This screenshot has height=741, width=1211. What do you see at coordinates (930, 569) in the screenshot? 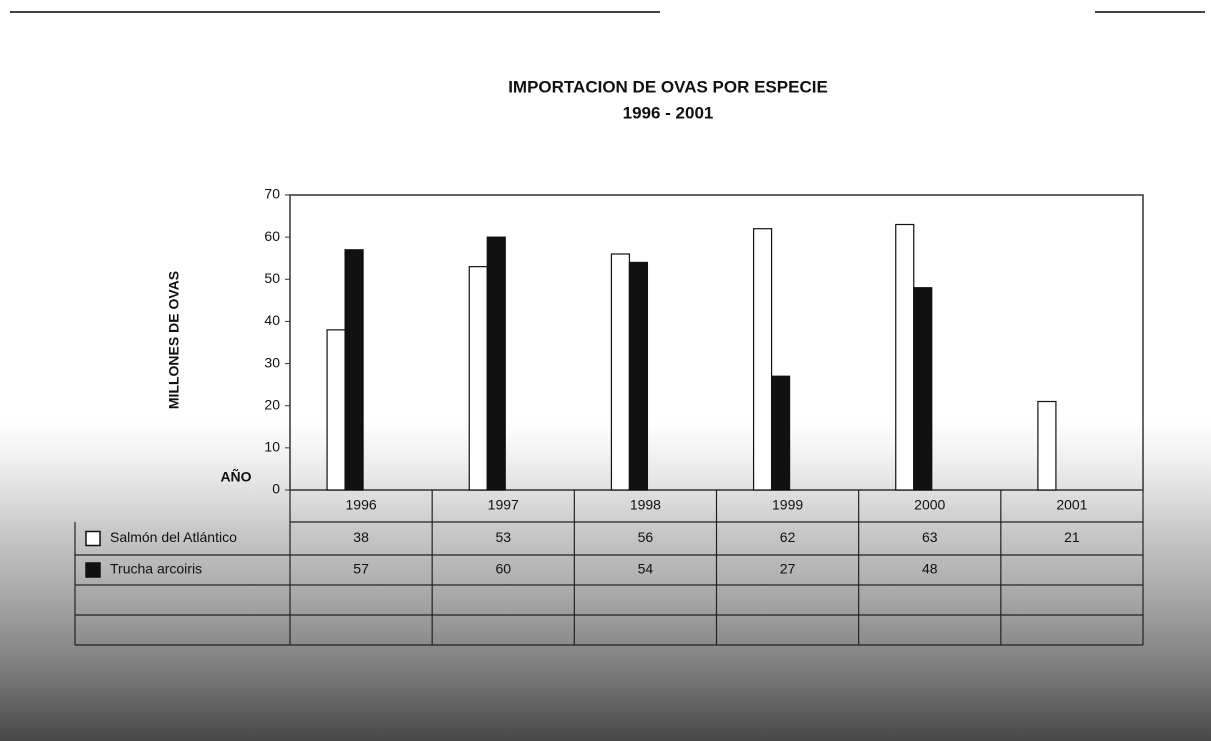
I see `table-value: 48` at bounding box center [930, 569].